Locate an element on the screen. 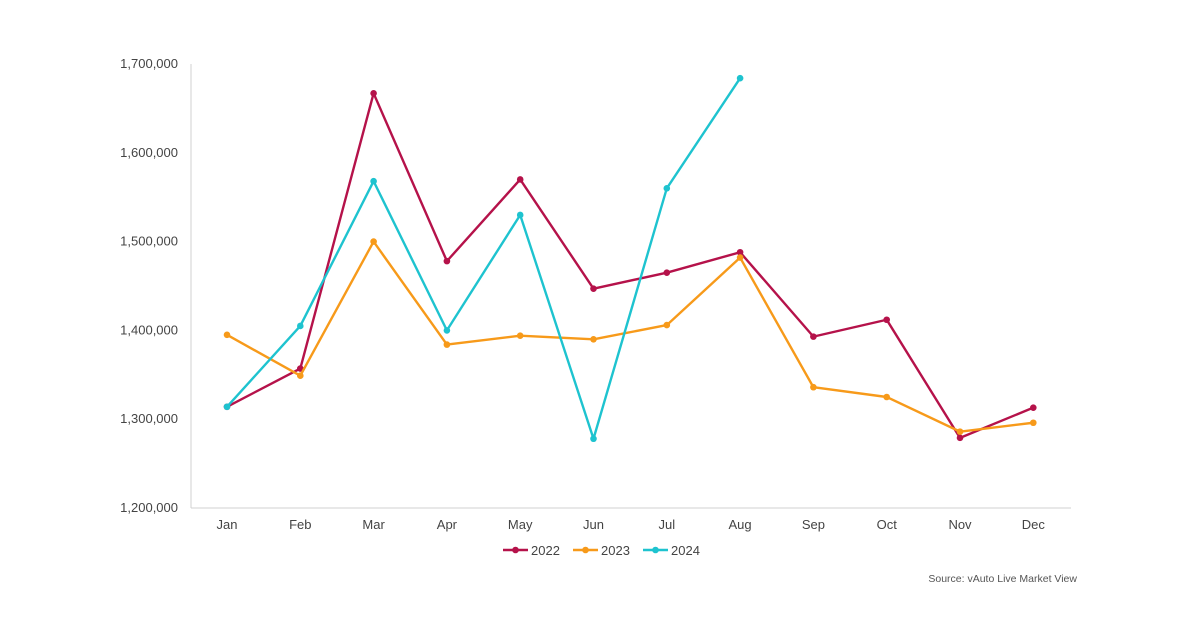 The width and height of the screenshot is (1199, 630). x-tick-label: Mar is located at coordinates (373, 524).